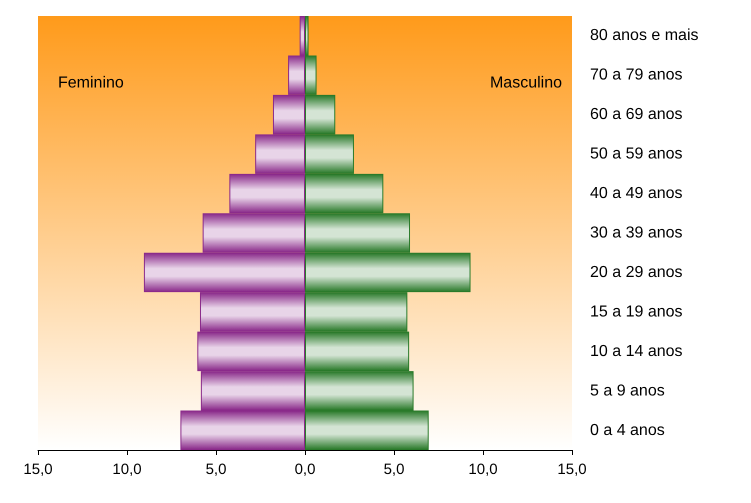  I want to click on y-tick-label: 20 a 29 anos, so click(636, 272).